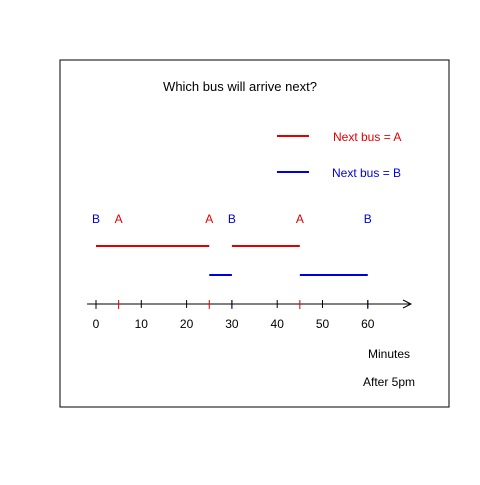  What do you see at coordinates (389, 354) in the screenshot?
I see `axis-label: Minutes` at bounding box center [389, 354].